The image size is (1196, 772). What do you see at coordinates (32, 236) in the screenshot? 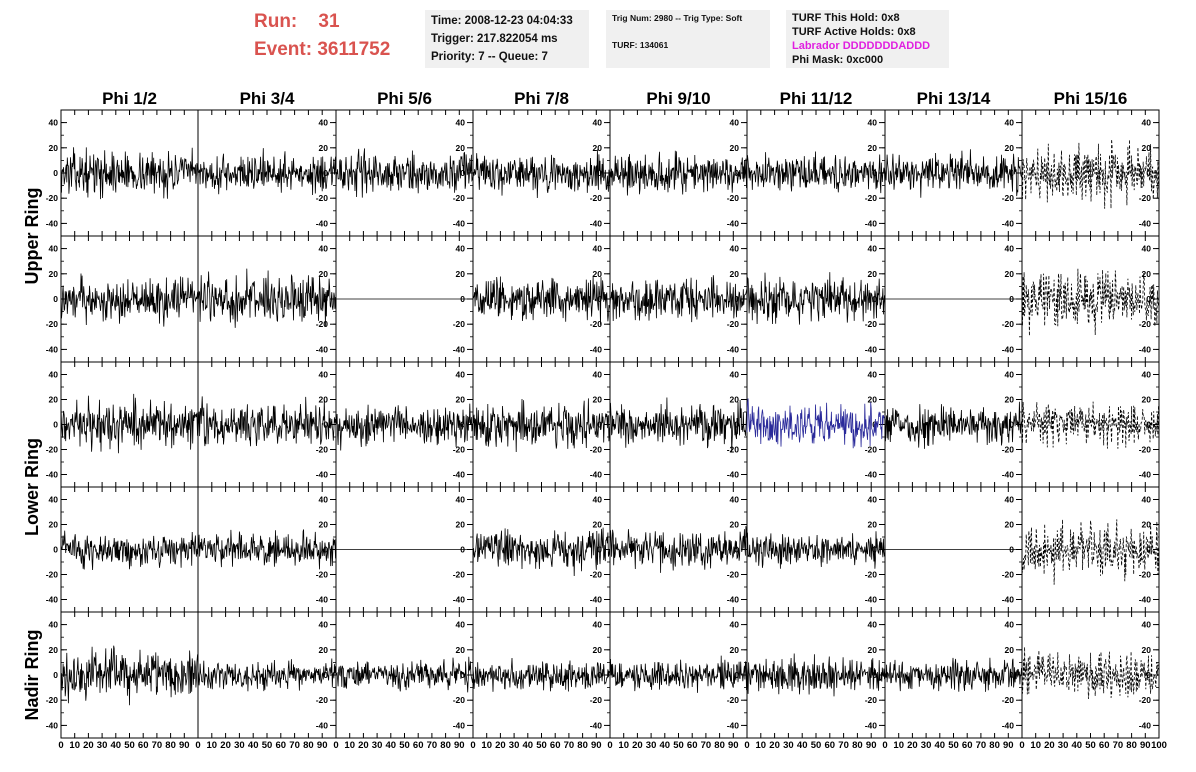
I see `row-header: Upper Ring` at bounding box center [32, 236].